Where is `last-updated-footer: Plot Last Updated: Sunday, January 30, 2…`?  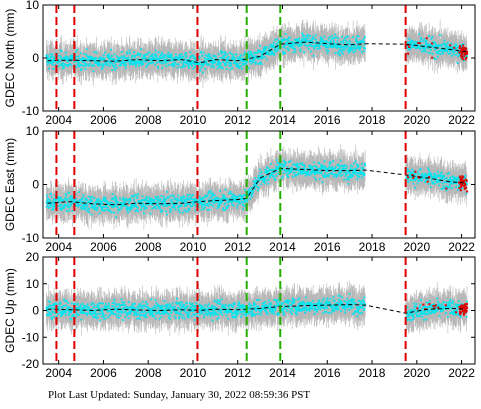 last-updated-footer: Plot Last Updated: Sunday, January 30, 2… is located at coordinates (179, 395).